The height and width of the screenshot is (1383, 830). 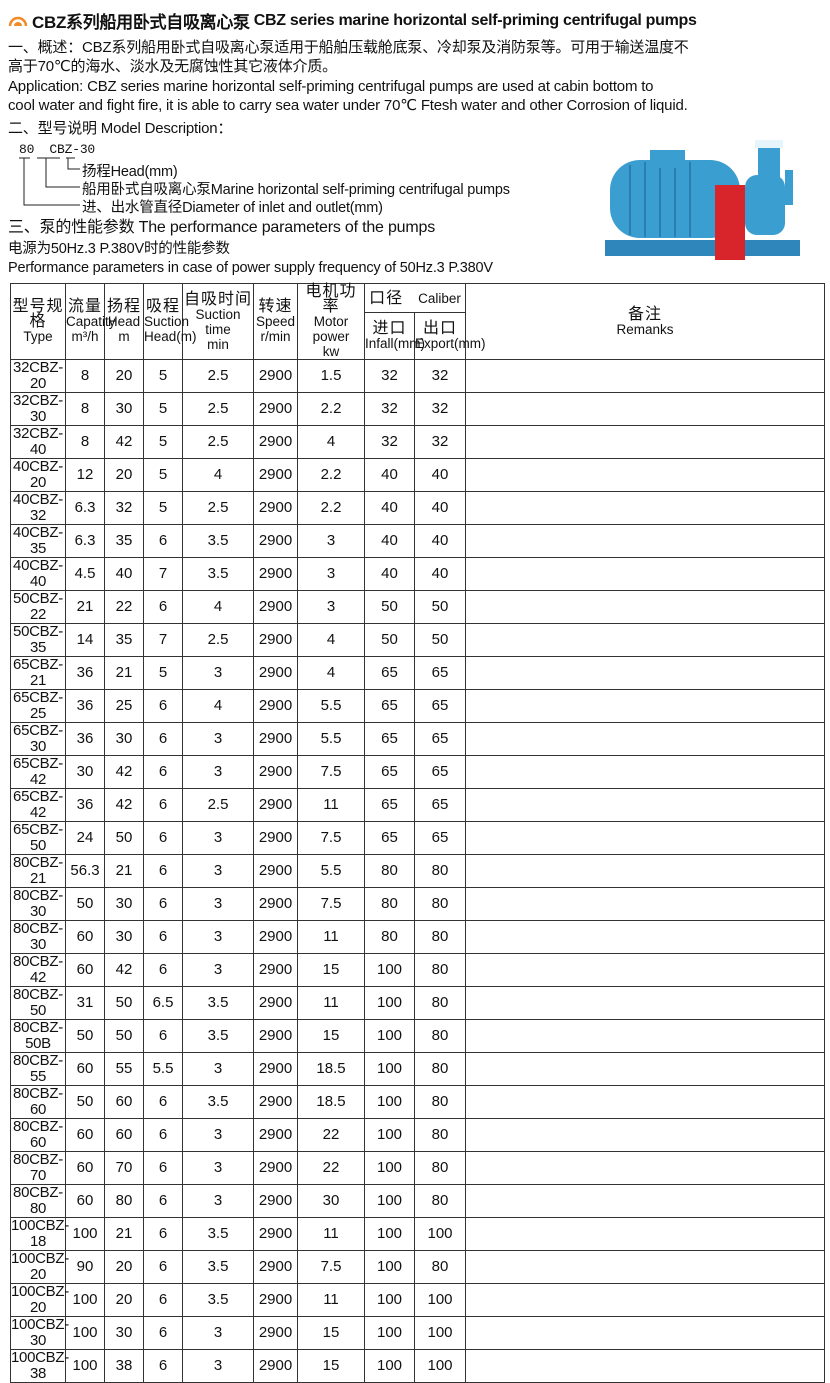 I want to click on cell-type: 80CBZ-30, so click(x=38, y=937).